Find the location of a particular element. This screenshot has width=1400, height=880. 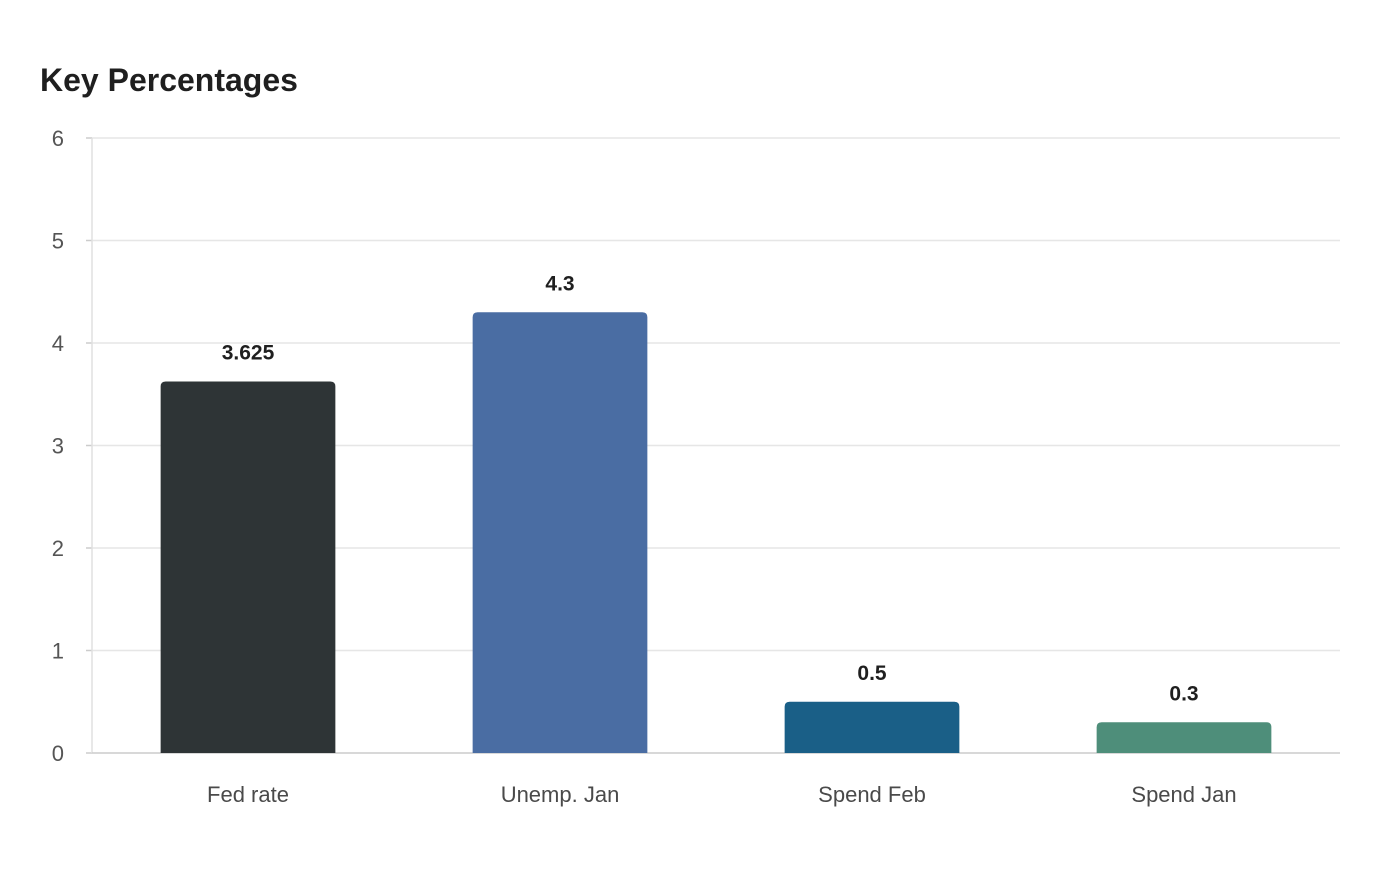

bar-value-label: 0.5 is located at coordinates (872, 673).